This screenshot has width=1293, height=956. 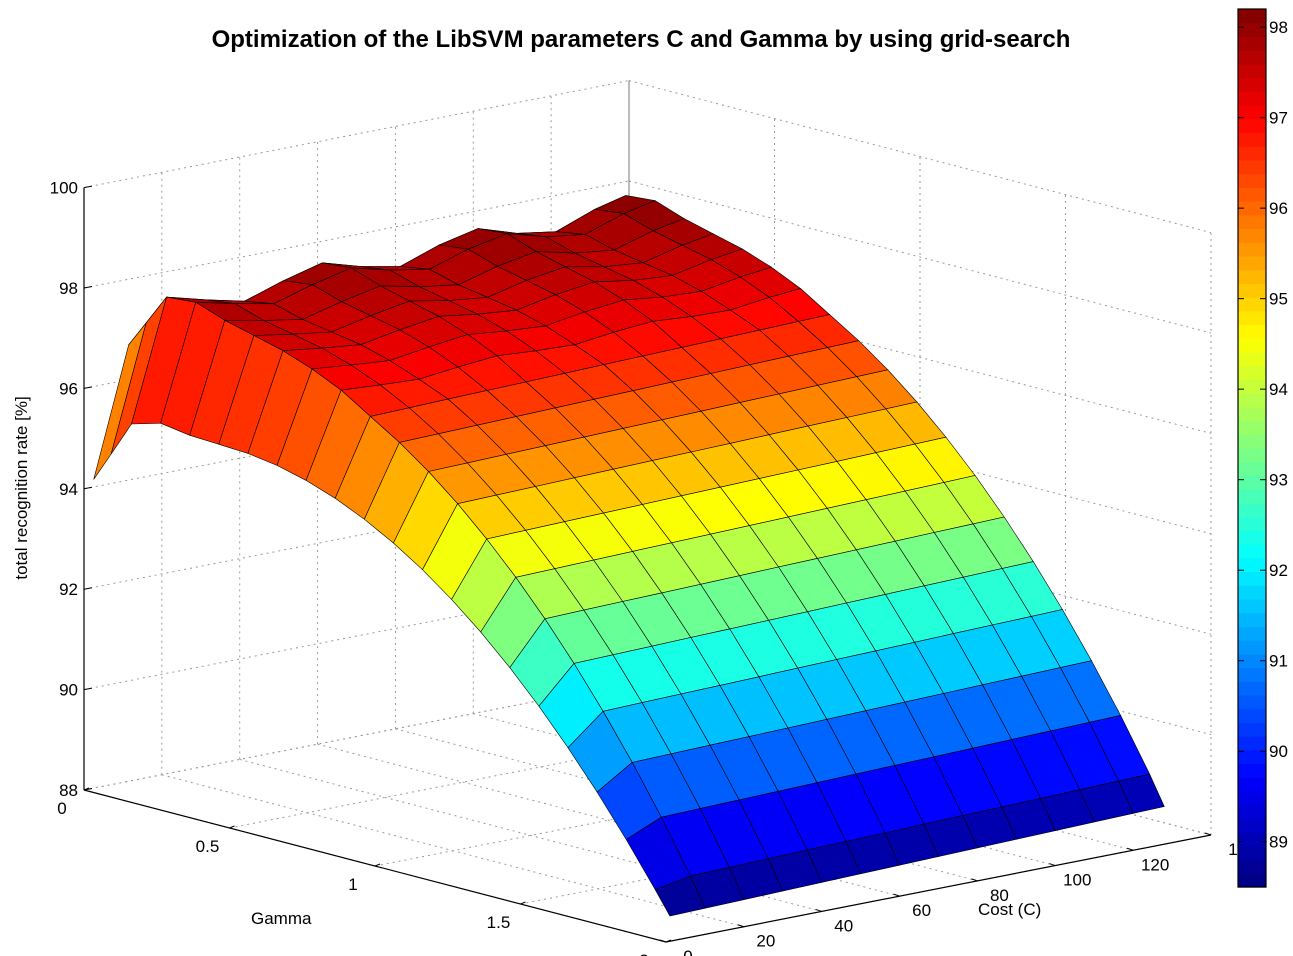 What do you see at coordinates (352, 884) in the screenshot?
I see `gamma-tick-label: 1` at bounding box center [352, 884].